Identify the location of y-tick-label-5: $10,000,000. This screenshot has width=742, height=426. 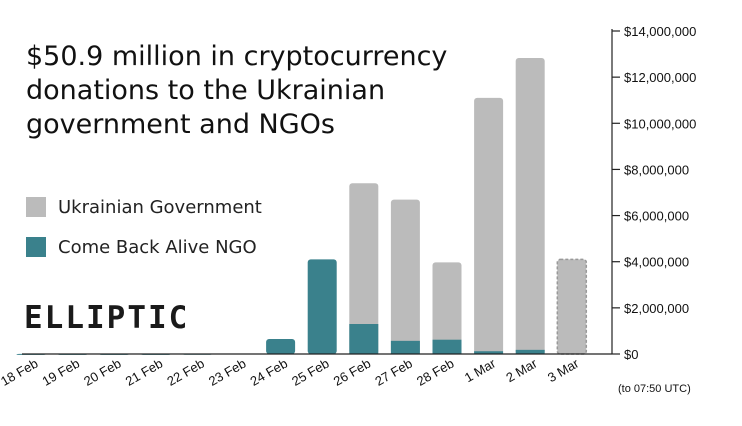
(660, 123).